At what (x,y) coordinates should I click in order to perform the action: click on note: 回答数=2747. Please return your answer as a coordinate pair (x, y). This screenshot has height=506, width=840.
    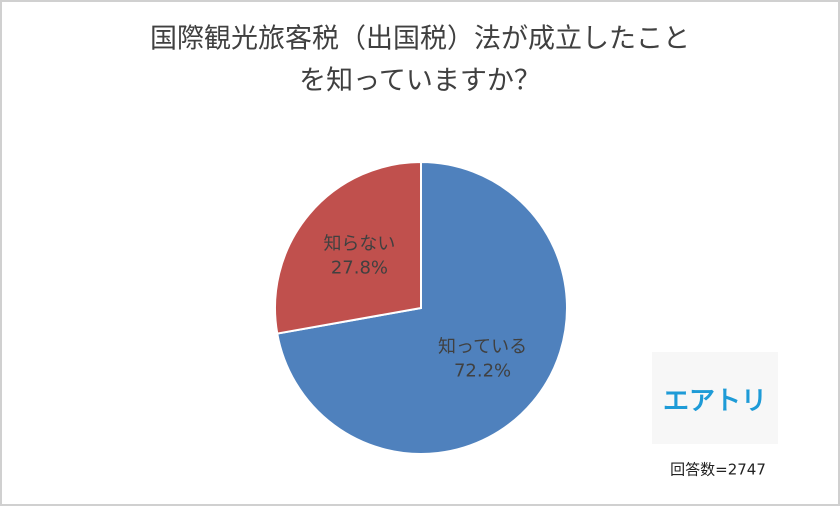
    Looking at the image, I should click on (718, 470).